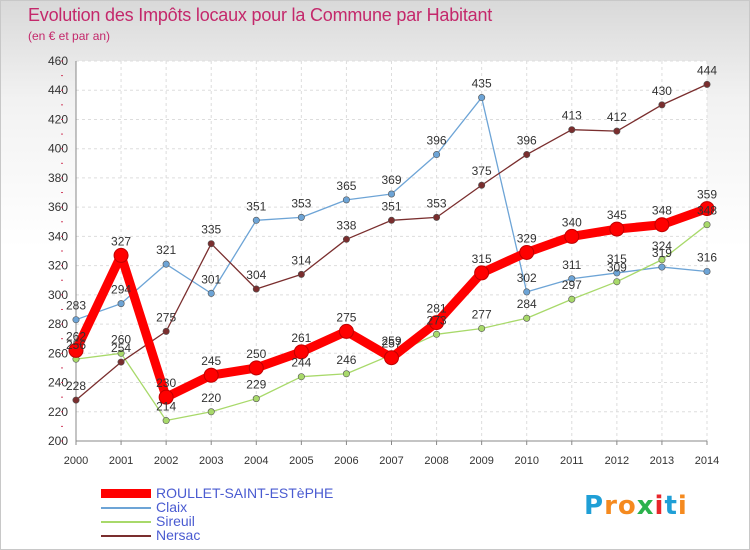 This screenshot has width=750, height=550. What do you see at coordinates (527, 238) in the screenshot?
I see `data-label-roullet-saint-estephe: 329` at bounding box center [527, 238].